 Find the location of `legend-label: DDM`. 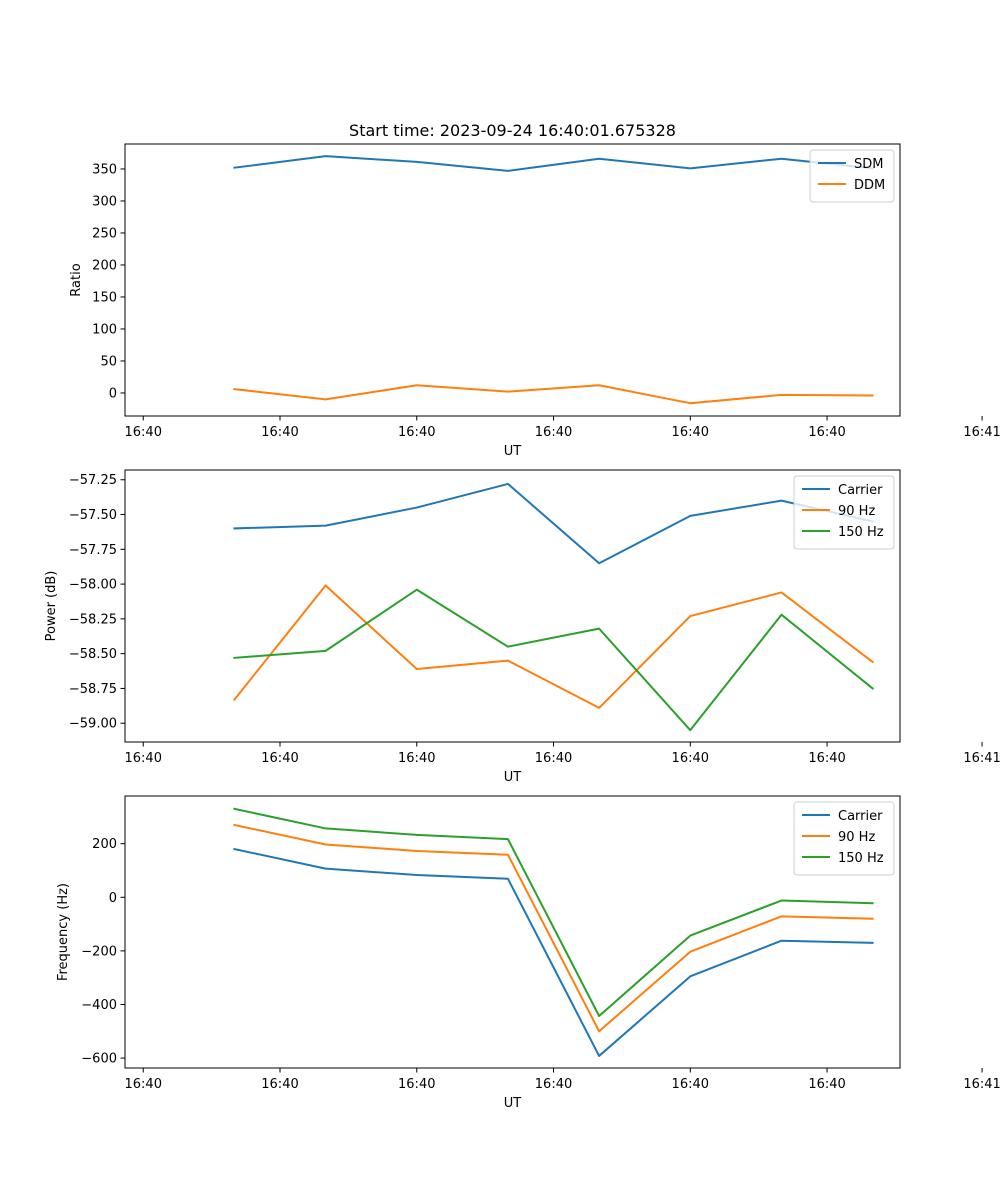

legend-label: DDM is located at coordinates (869, 185).